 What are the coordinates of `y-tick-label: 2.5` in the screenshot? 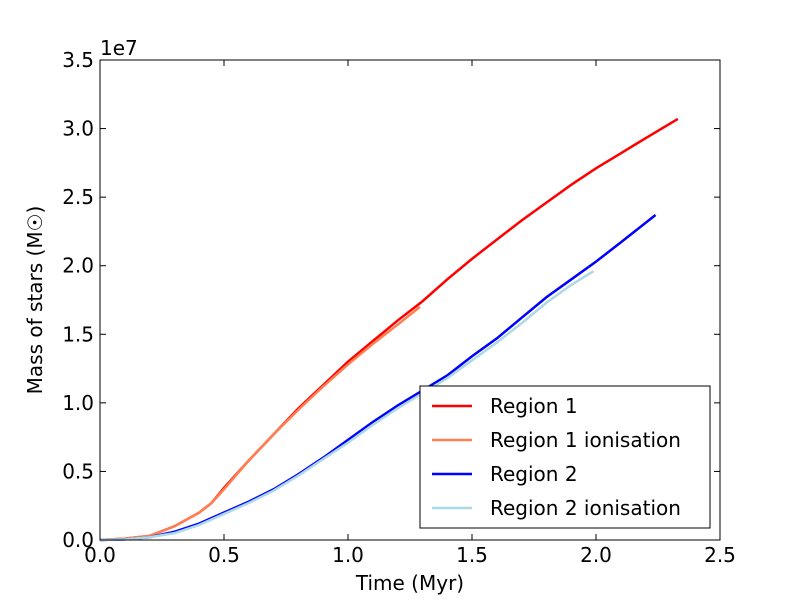 It's located at (78, 197).